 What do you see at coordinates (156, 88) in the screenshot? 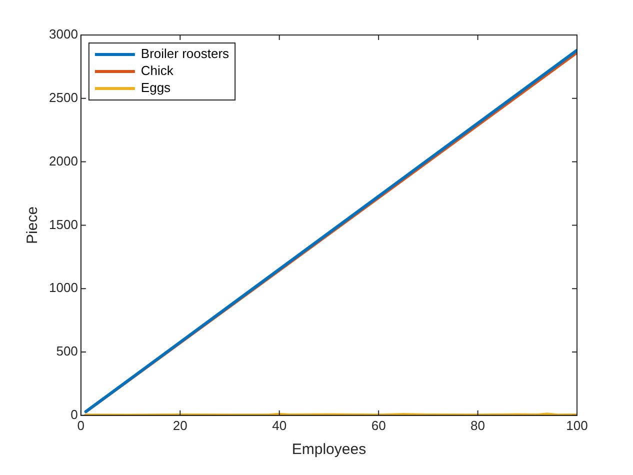
I see `legend-label: Eggs` at bounding box center [156, 88].